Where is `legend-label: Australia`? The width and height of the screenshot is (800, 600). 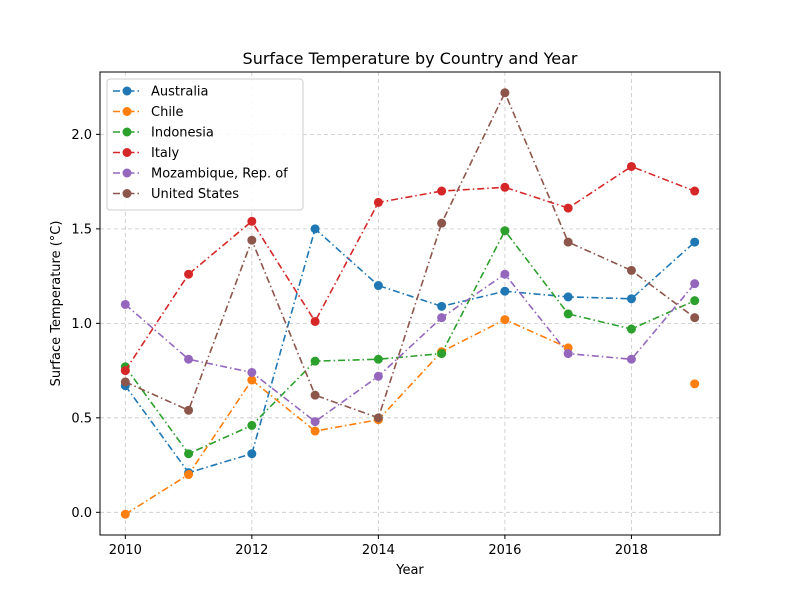 legend-label: Australia is located at coordinates (180, 92).